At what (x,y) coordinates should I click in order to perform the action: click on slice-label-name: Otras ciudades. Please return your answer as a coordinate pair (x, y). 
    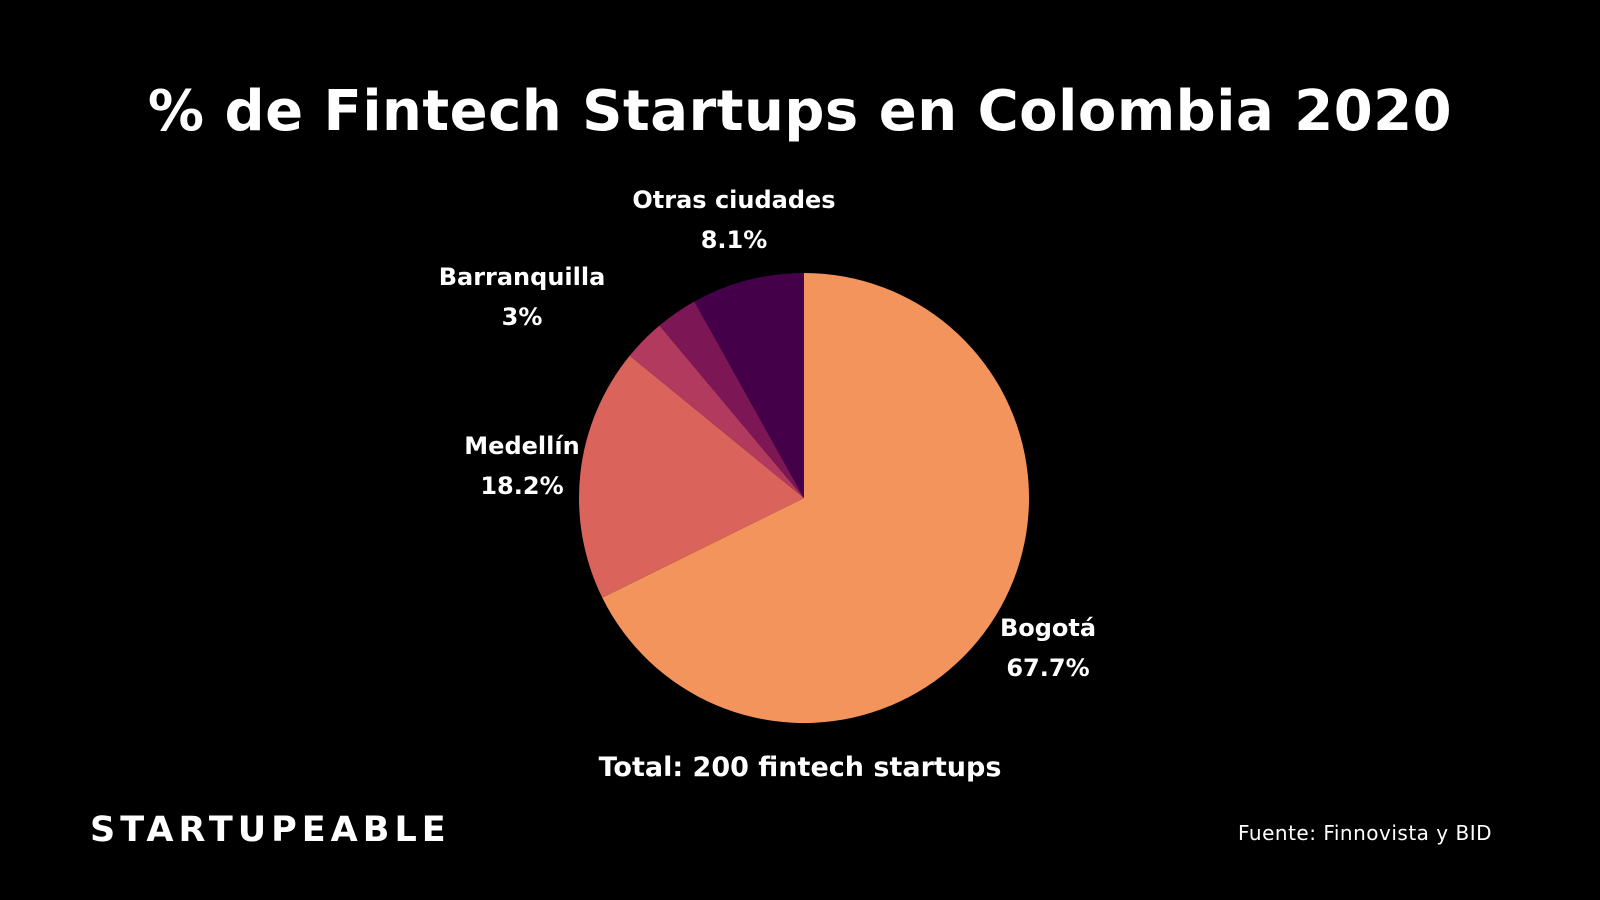
    Looking at the image, I should click on (733, 200).